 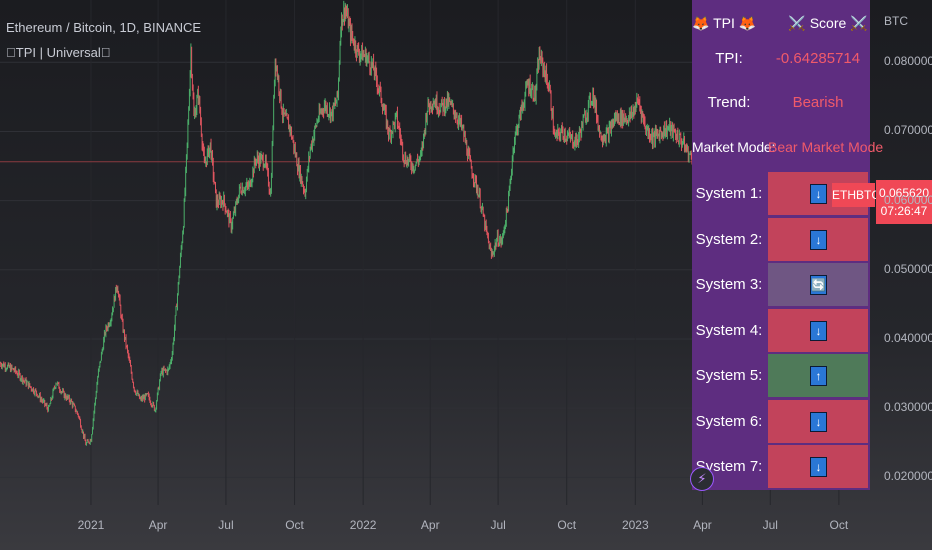 I want to click on tpi-row: TPI: -0.64285714, so click(x=781, y=59).